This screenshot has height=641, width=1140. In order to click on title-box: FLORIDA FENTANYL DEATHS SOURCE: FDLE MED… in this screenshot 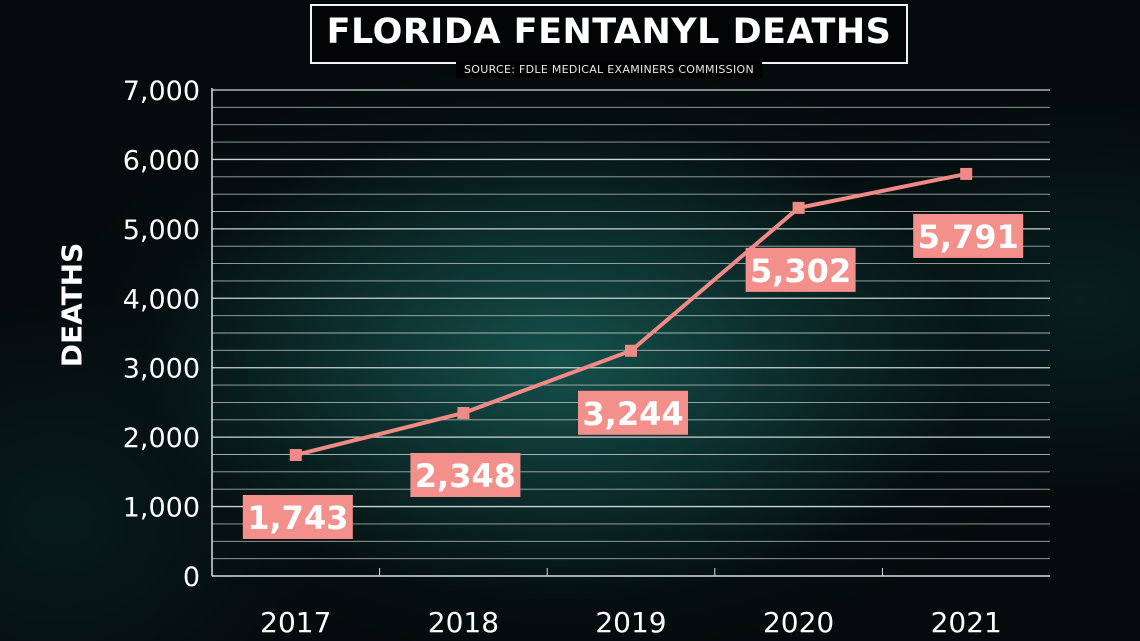, I will do `click(609, 41)`.